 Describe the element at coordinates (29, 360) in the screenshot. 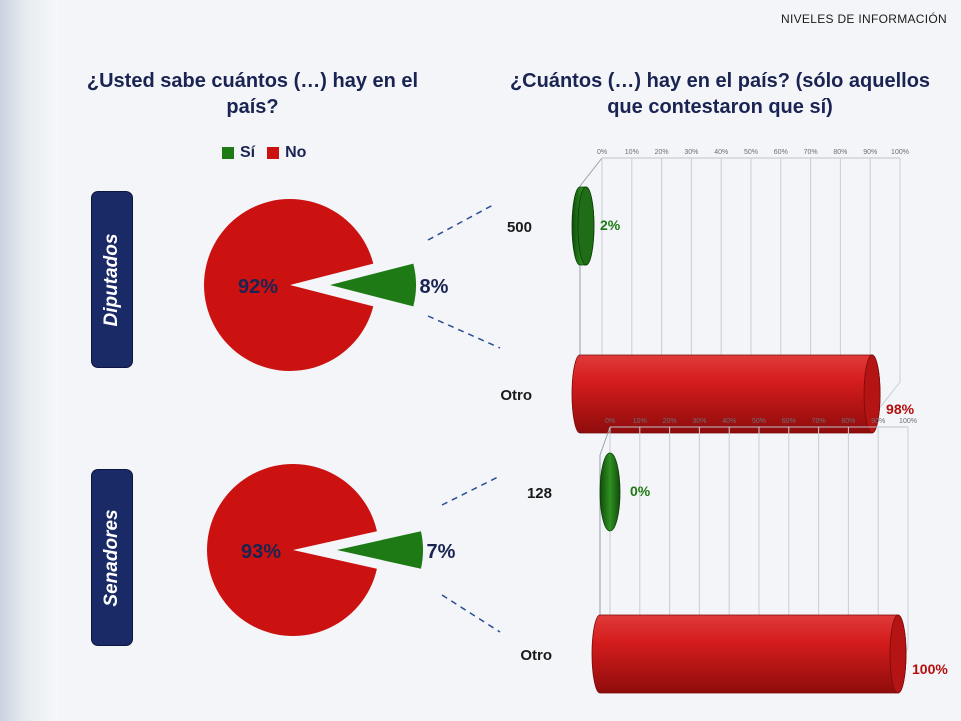

I see `decorative-side-strip` at that location.